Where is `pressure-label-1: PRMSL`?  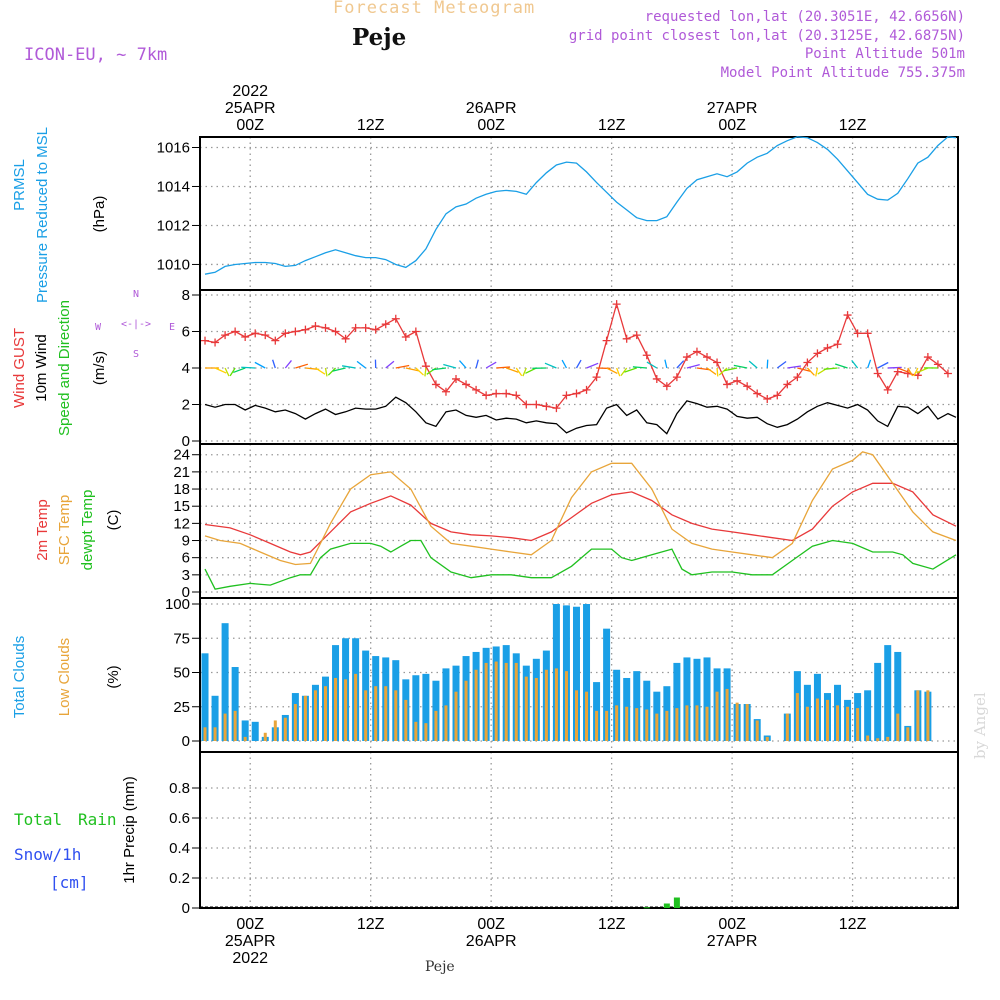 pressure-label-1: PRMSL is located at coordinates (19, 185).